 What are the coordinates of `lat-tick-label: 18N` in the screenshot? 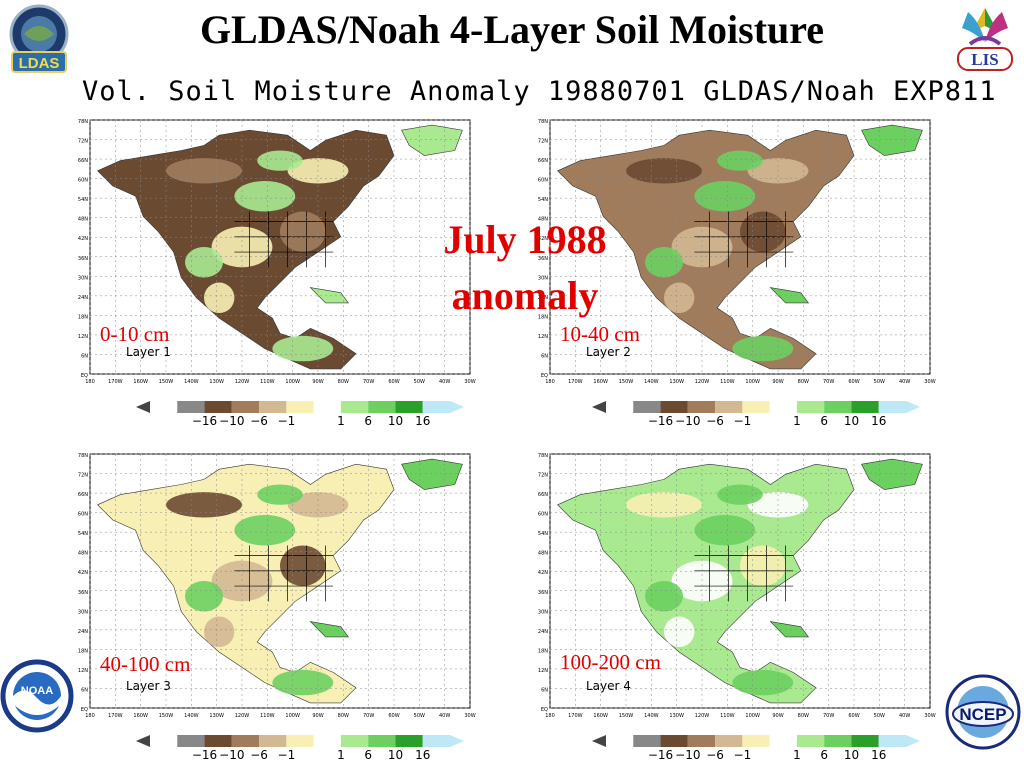 It's located at (543, 651).